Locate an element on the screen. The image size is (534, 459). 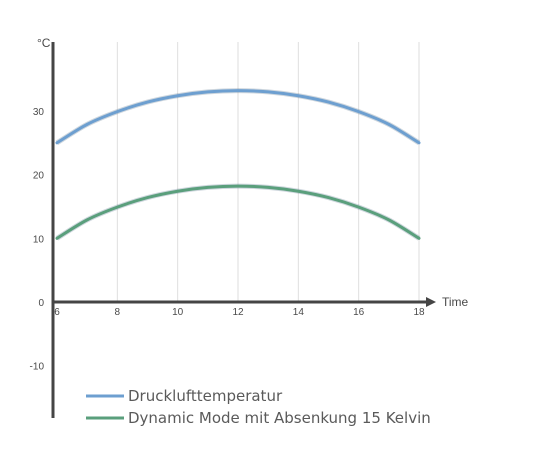
y-tick-label: 10 is located at coordinates (39, 239).